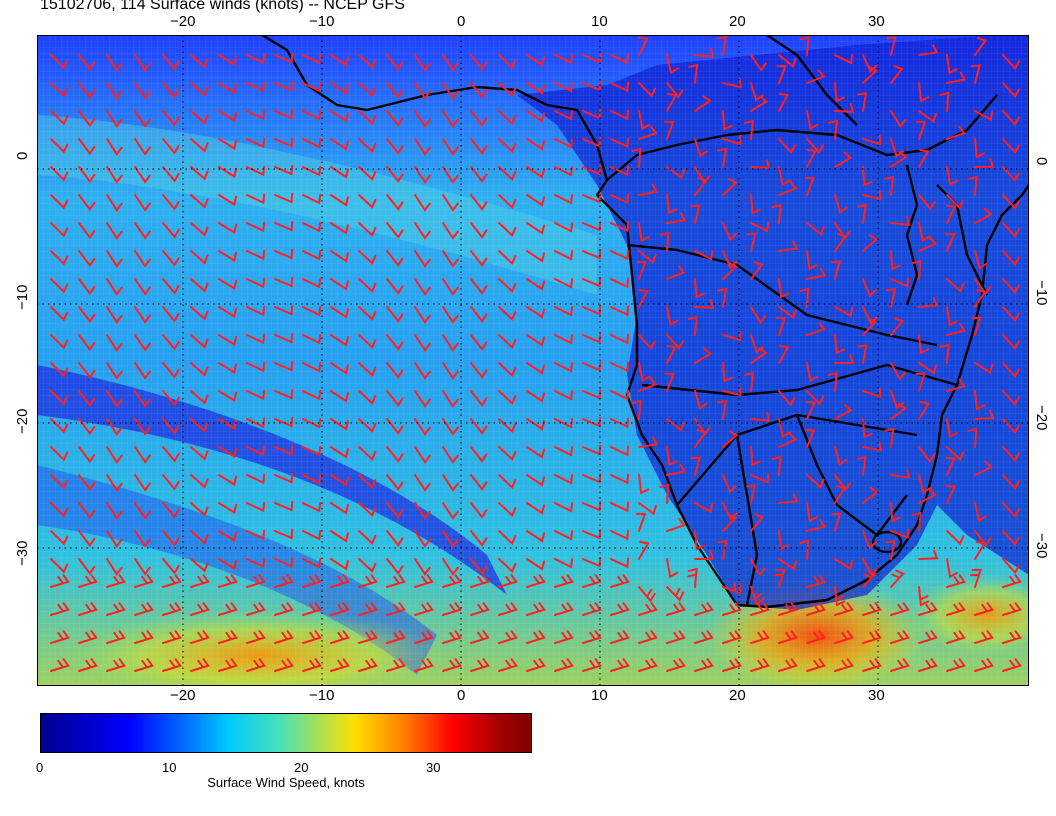 The image size is (1056, 816). What do you see at coordinates (461, 21) in the screenshot?
I see `lon-tick-label: 0` at bounding box center [461, 21].